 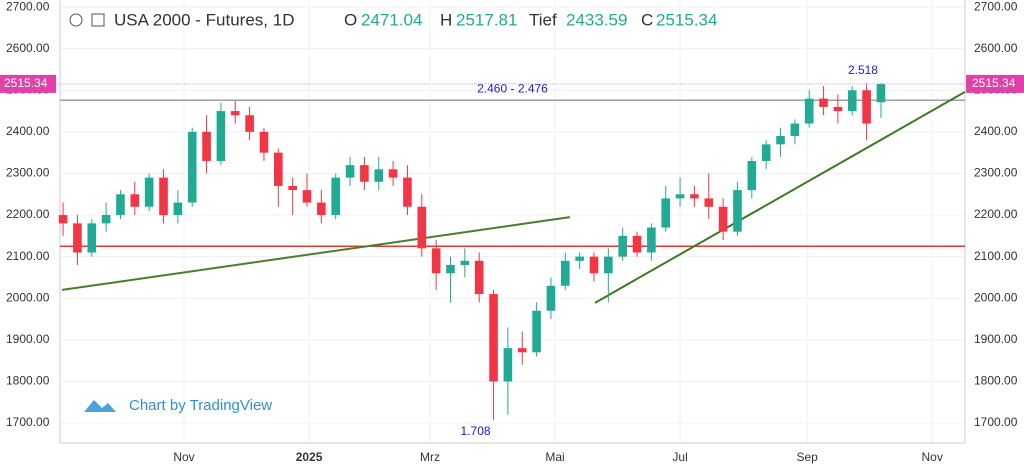 I want to click on x-tick-label: Jul, so click(x=679, y=457).